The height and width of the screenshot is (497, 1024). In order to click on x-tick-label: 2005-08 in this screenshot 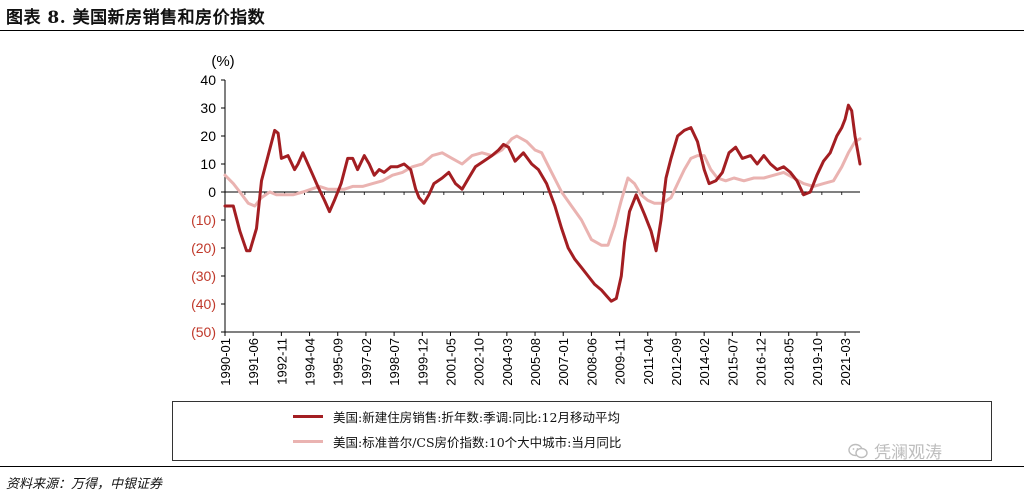, I will do `click(535, 362)`.